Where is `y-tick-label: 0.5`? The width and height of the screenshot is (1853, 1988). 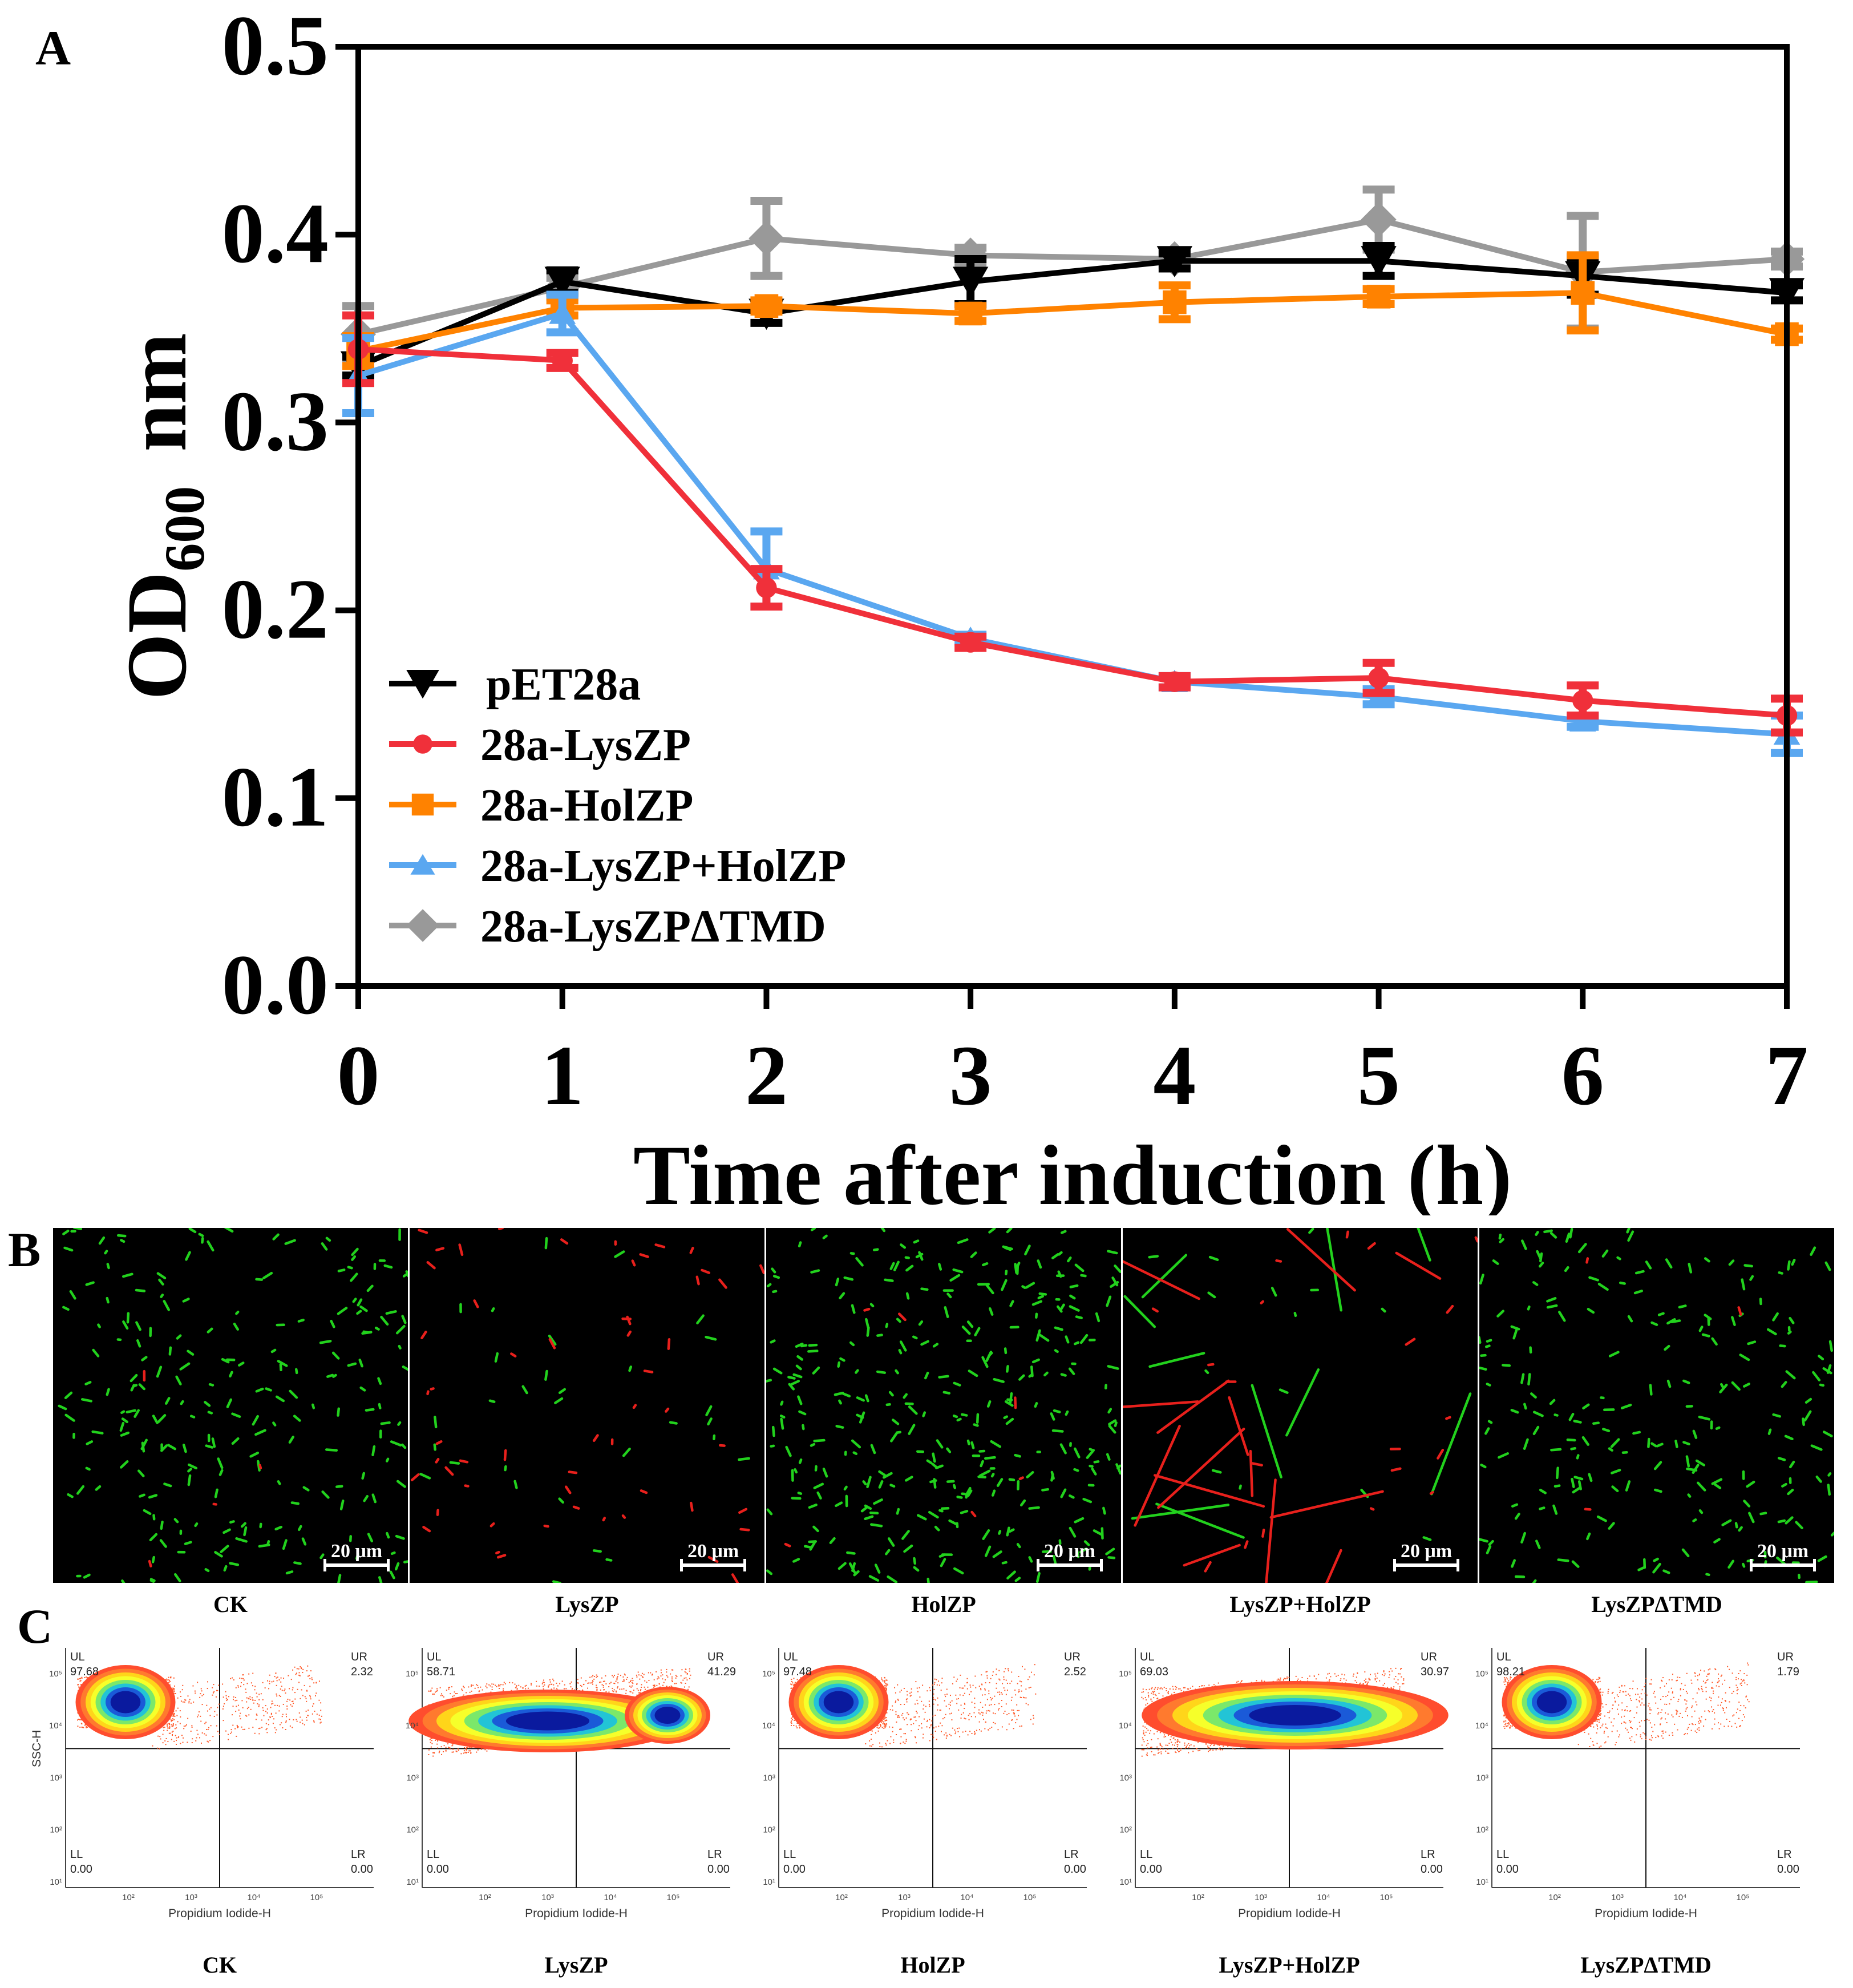
y-tick-label: 0.5 is located at coordinates (275, 47).